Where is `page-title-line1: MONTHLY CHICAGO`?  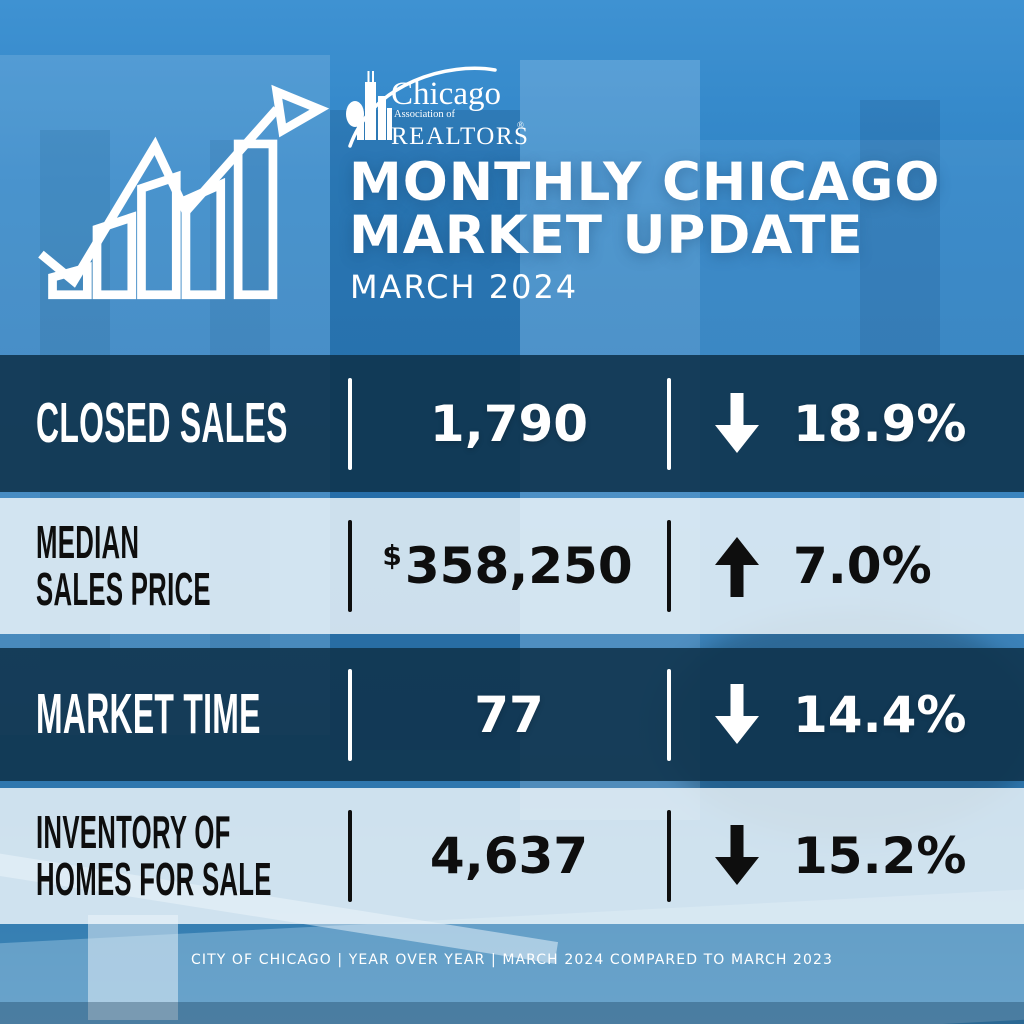 page-title-line1: MONTHLY CHICAGO is located at coordinates (645, 182).